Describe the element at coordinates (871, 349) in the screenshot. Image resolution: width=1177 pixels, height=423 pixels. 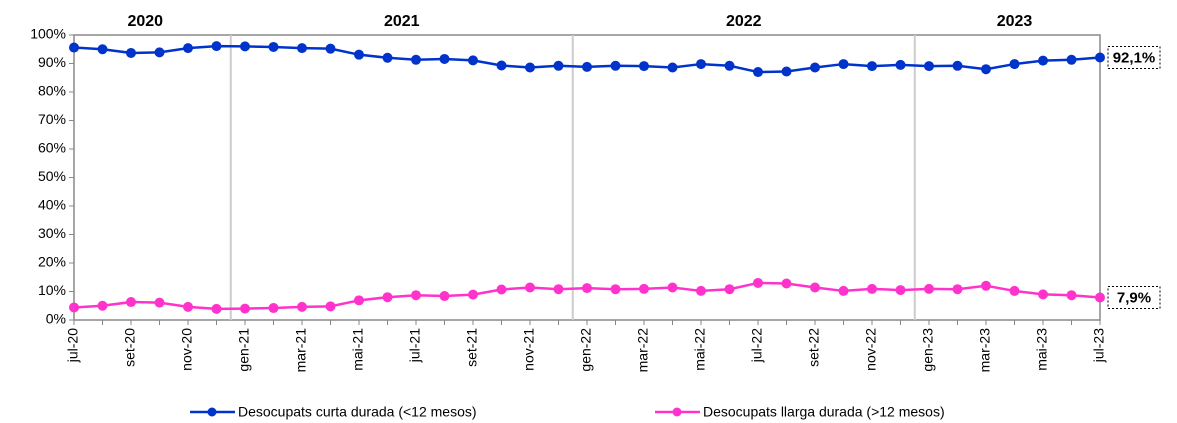
I see `x-tick-label: nov-22` at that location.